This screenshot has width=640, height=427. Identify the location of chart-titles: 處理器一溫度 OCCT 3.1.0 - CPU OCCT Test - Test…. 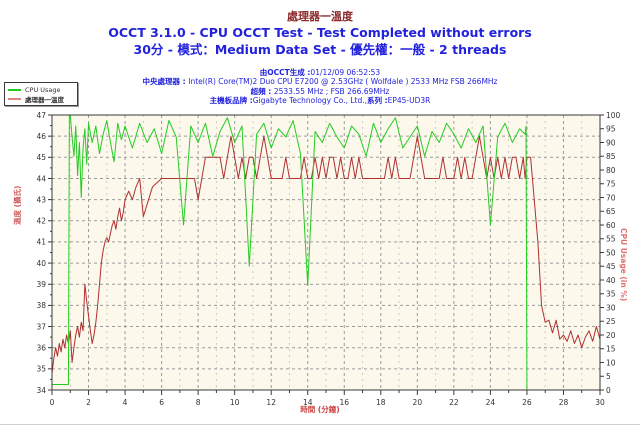
(320, 34).